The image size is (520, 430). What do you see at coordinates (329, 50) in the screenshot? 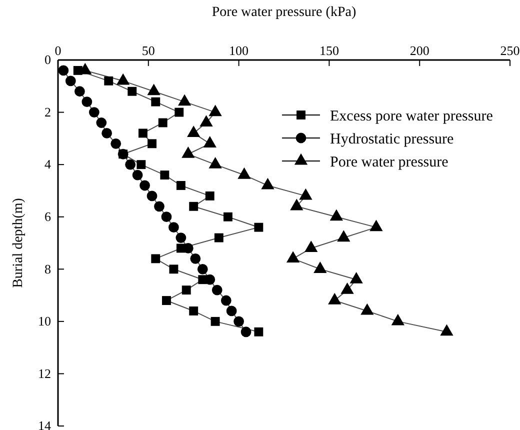
I see `x-tick-label: 150` at bounding box center [329, 50].